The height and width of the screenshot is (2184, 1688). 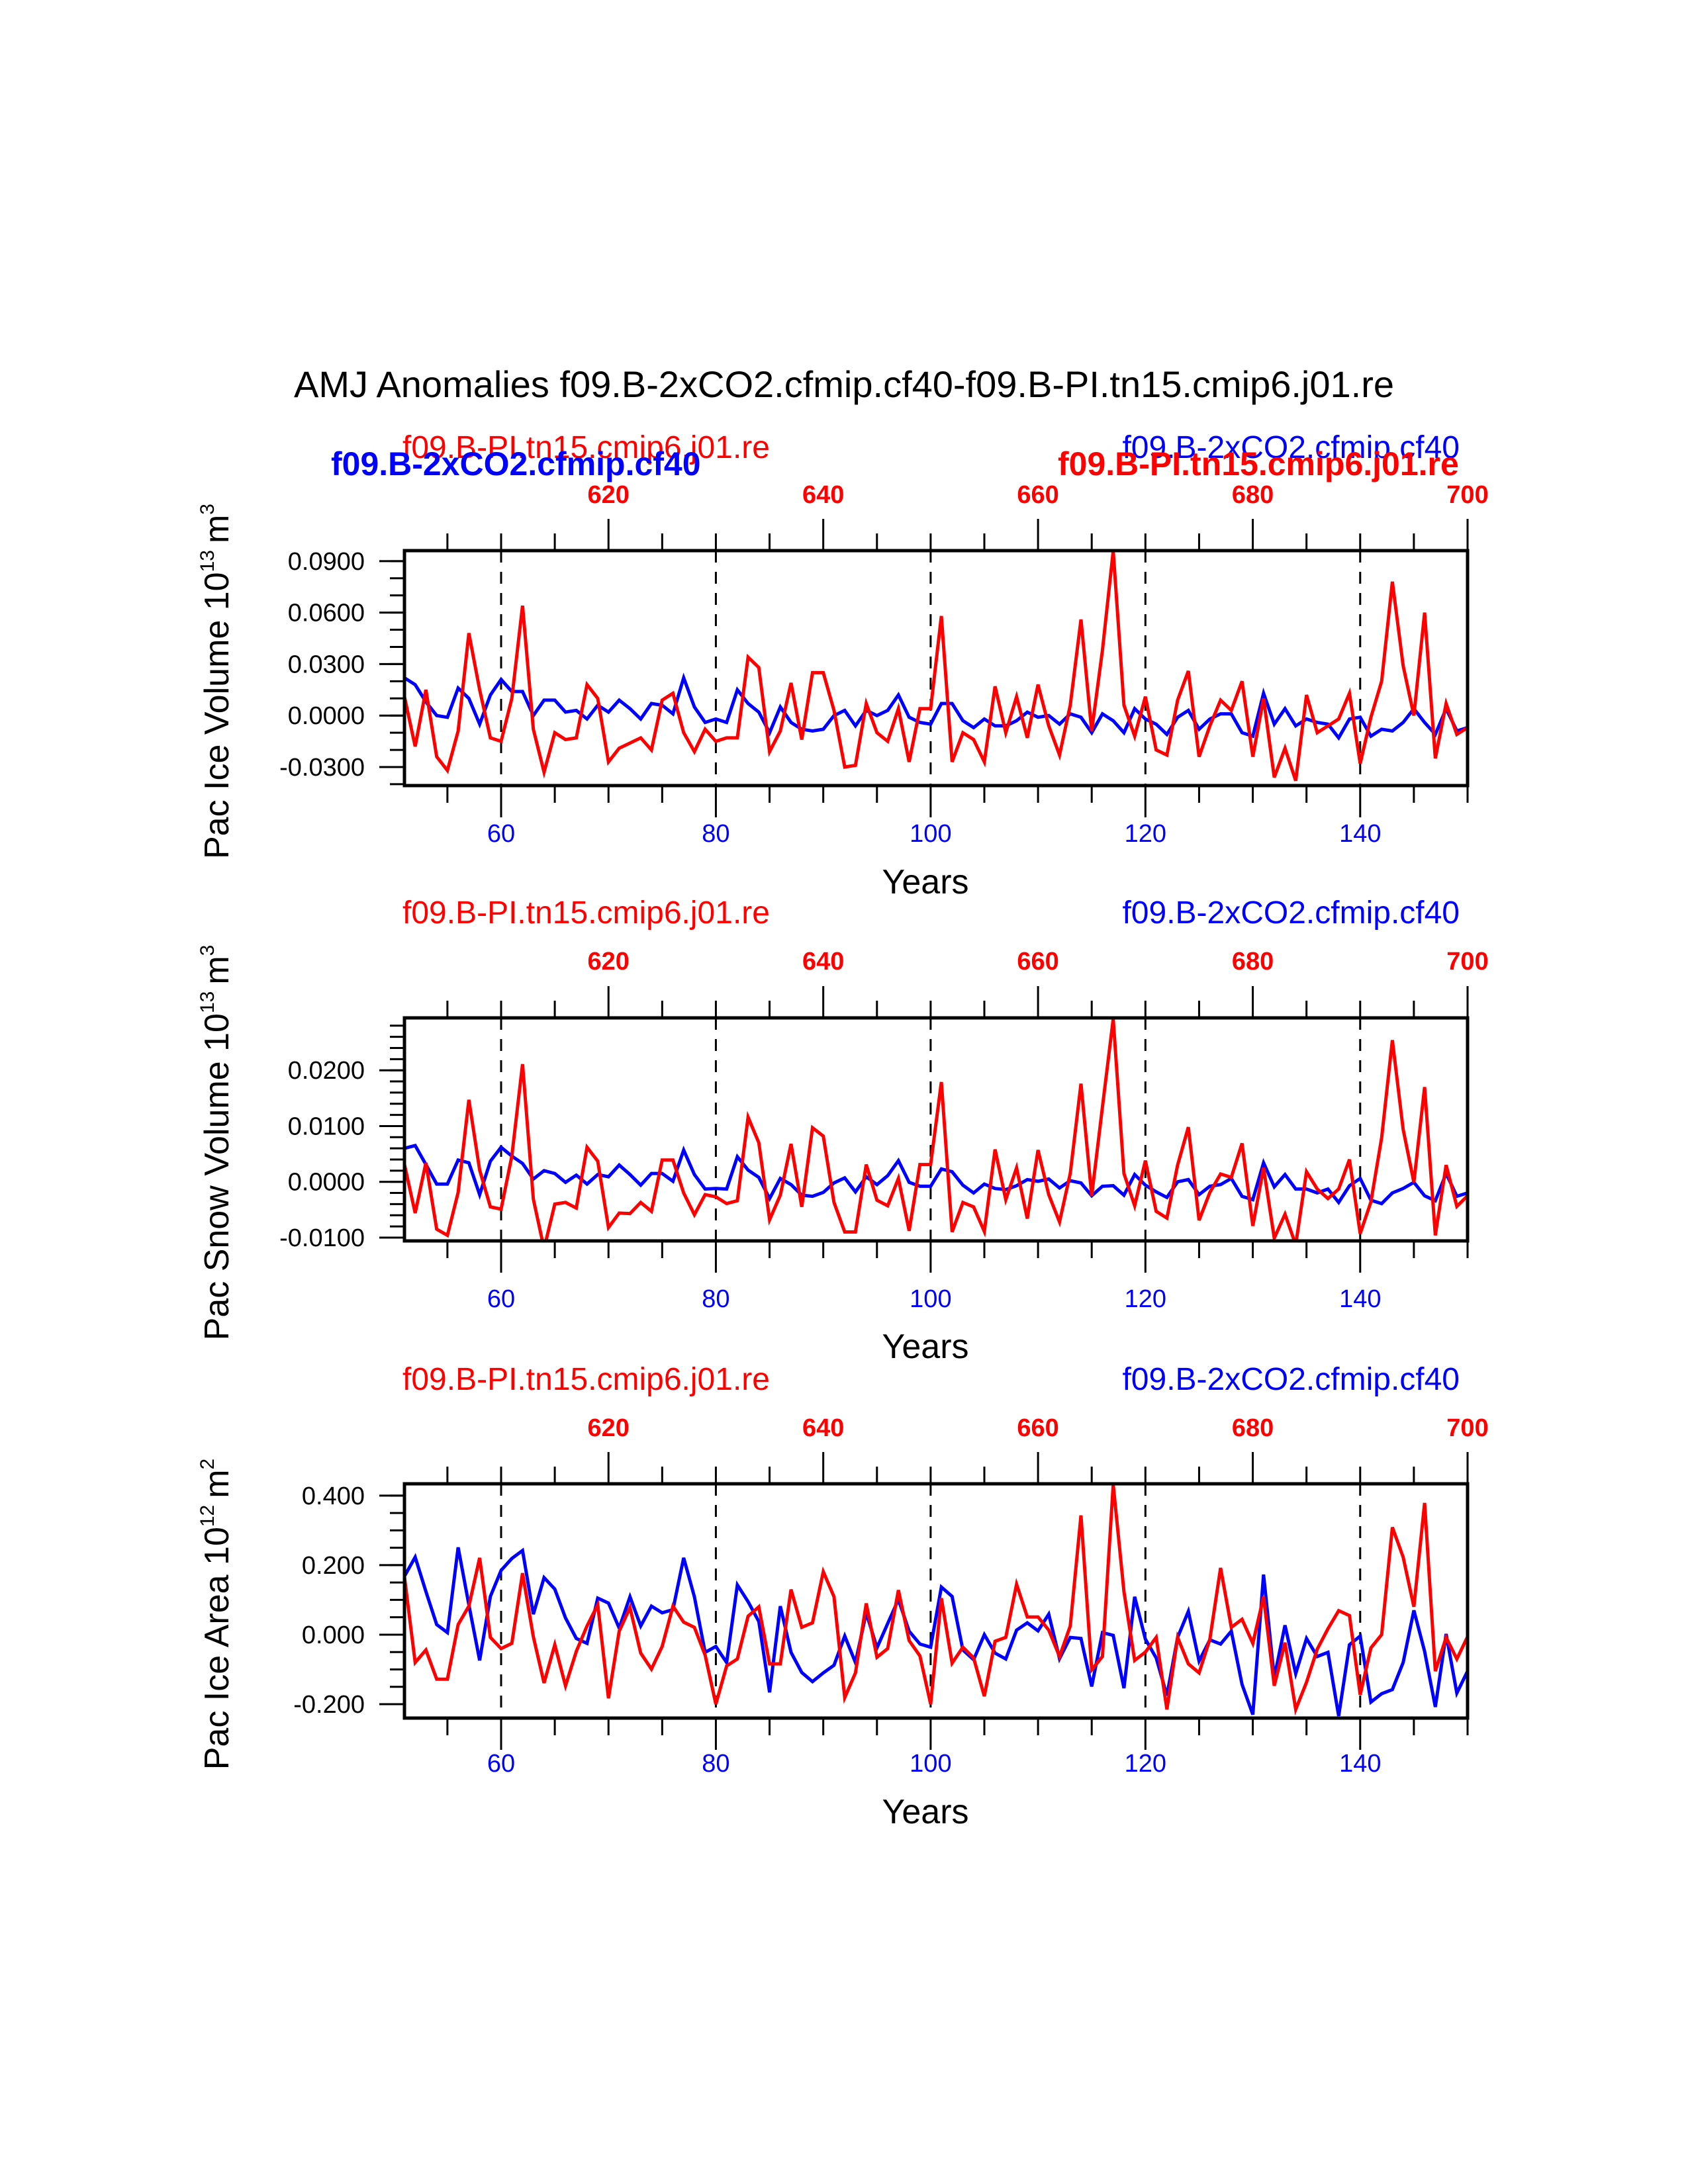 I want to click on y-tick-label: 0.000, so click(x=333, y=1635).